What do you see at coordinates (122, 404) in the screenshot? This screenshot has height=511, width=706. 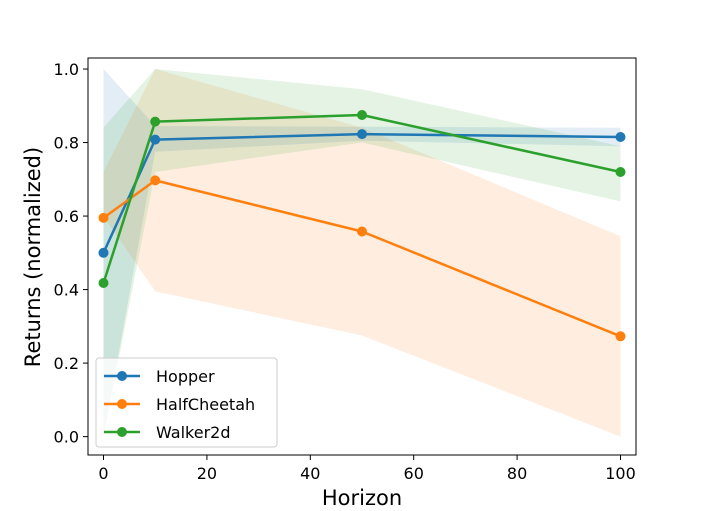 I see `legend-marker-halfcheetah` at bounding box center [122, 404].